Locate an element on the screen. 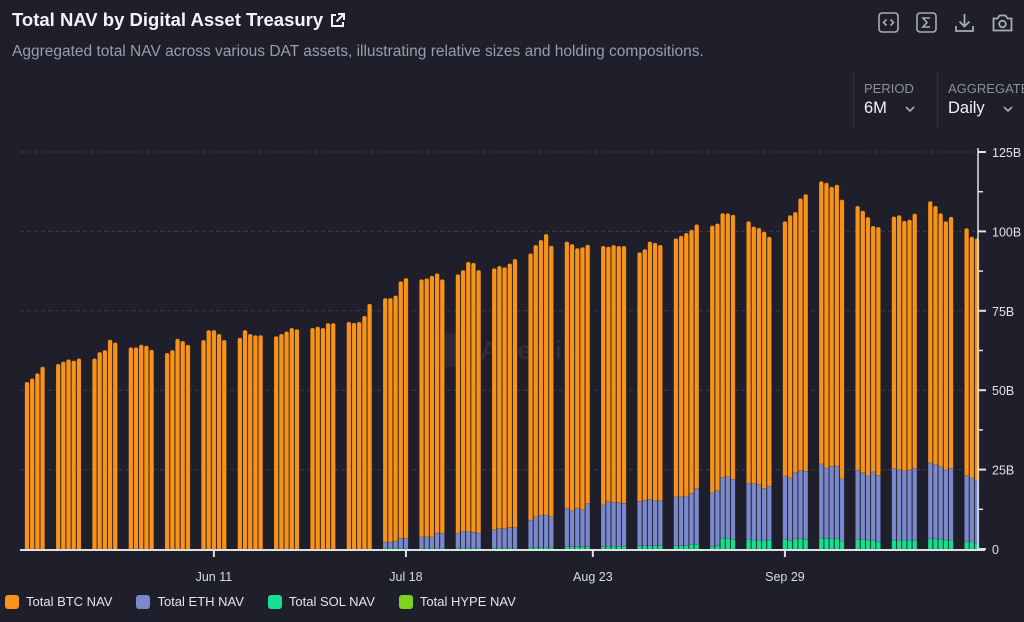 The image size is (1024, 622). sigma-icon is located at coordinates (926, 22).